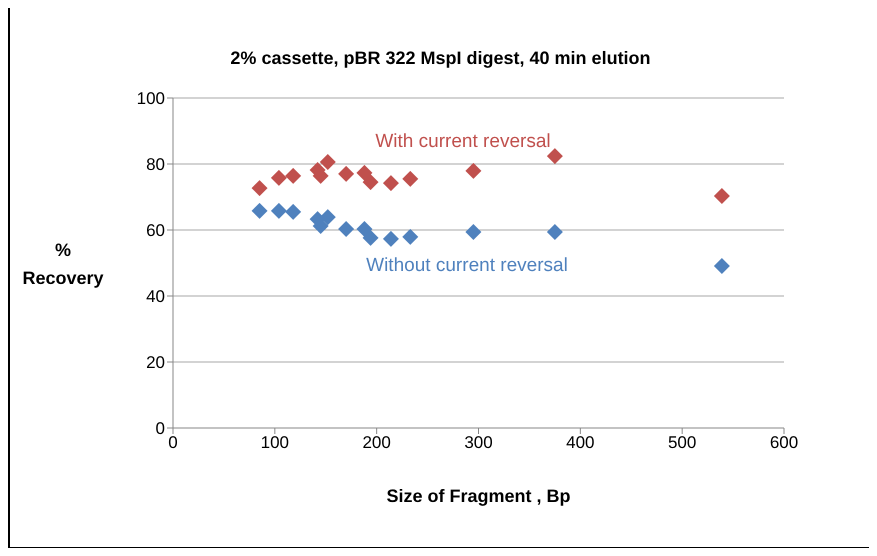 The width and height of the screenshot is (877, 556). I want to click on y-axis-title: % Recovery, so click(63, 264).